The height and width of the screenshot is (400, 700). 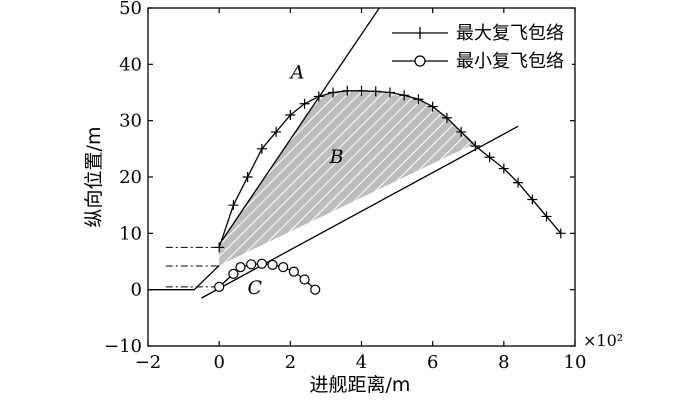 I want to click on x-tick-label-2: 2, so click(x=290, y=362).